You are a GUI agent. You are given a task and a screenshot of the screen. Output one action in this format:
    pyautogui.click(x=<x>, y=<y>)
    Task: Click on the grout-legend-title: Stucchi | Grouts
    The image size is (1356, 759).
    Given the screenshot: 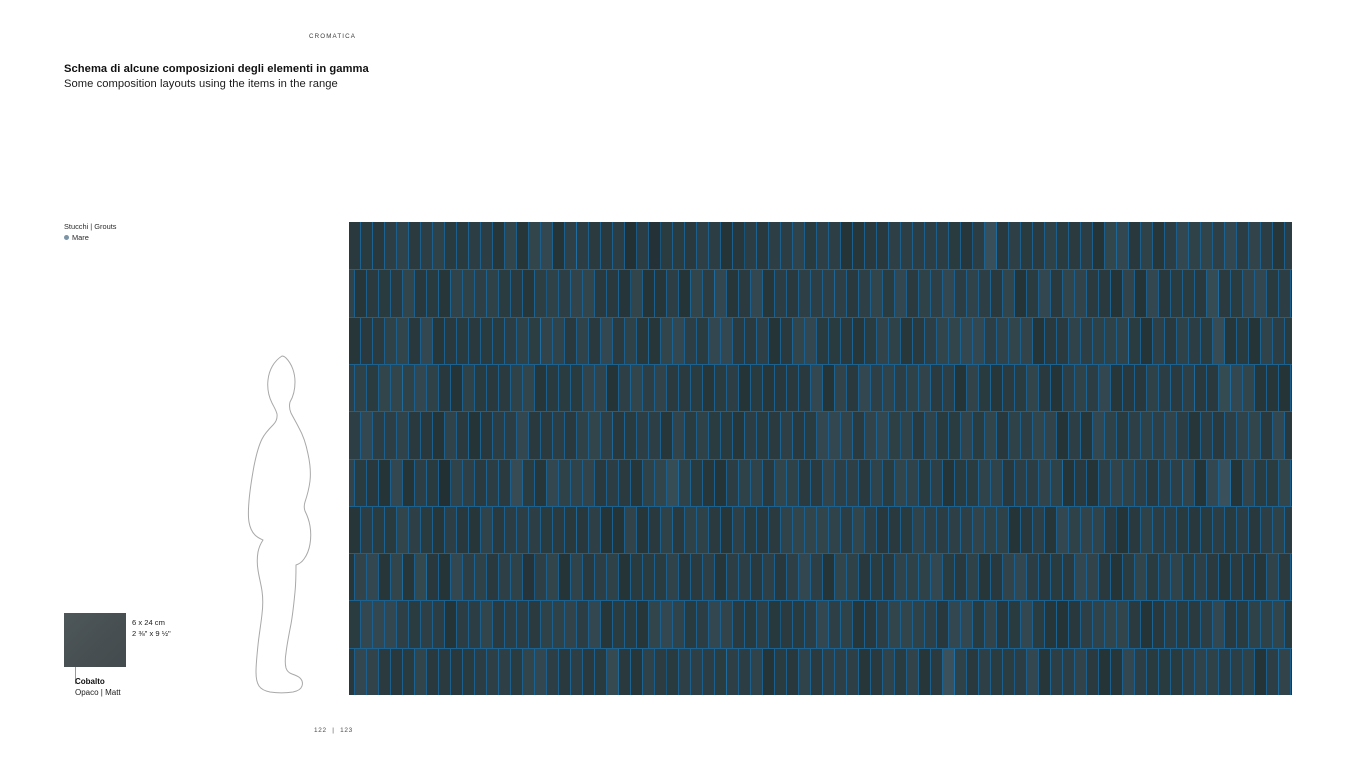 What is the action you would take?
    pyautogui.click(x=90, y=226)
    